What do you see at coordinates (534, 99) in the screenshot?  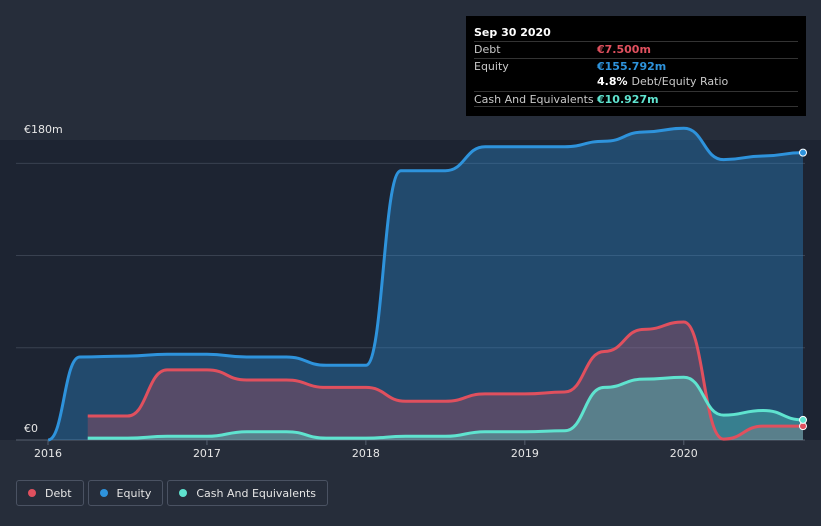 I see `tooltip-cash-label: Cash And Equivalents` at bounding box center [534, 99].